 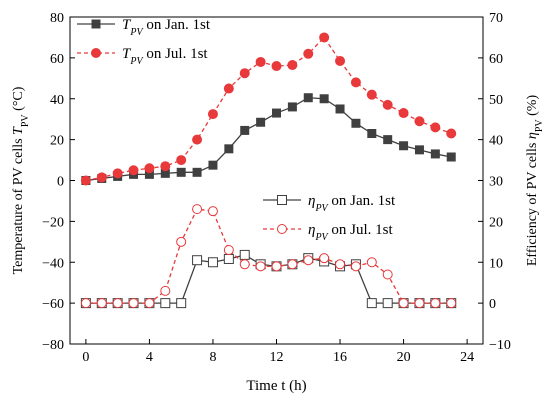 I want to click on right-tick-label-8: 70, so click(x=496, y=18).